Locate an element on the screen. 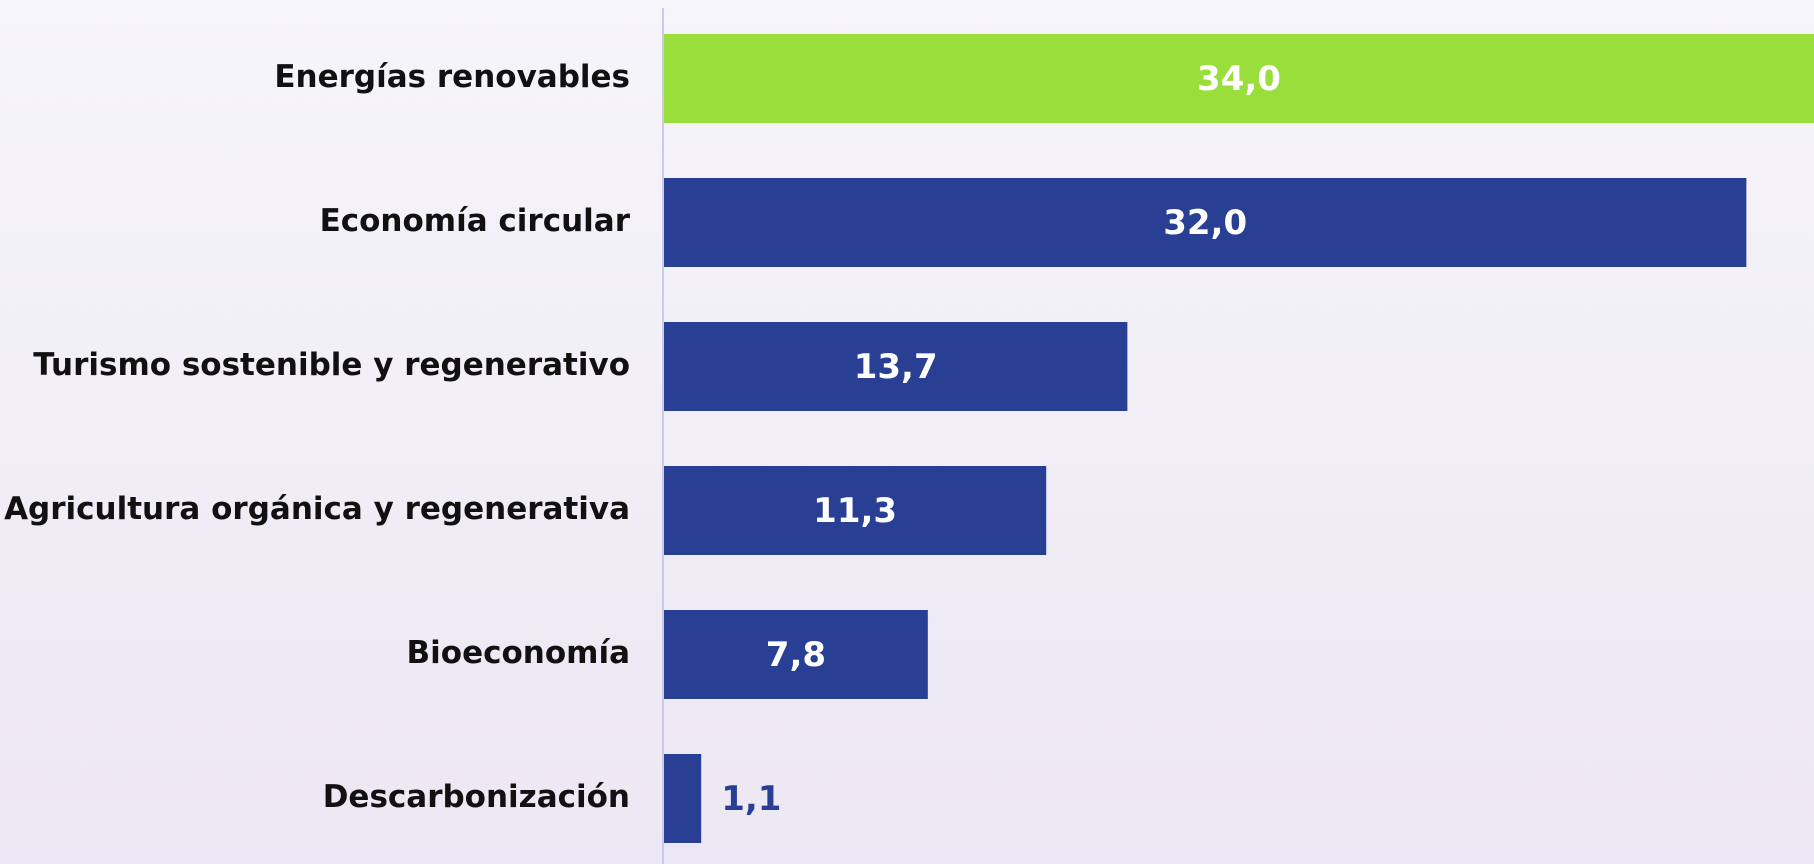 Image resolution: width=1814 pixels, height=864 pixels. category-label: Bioeconomía is located at coordinates (518, 653).